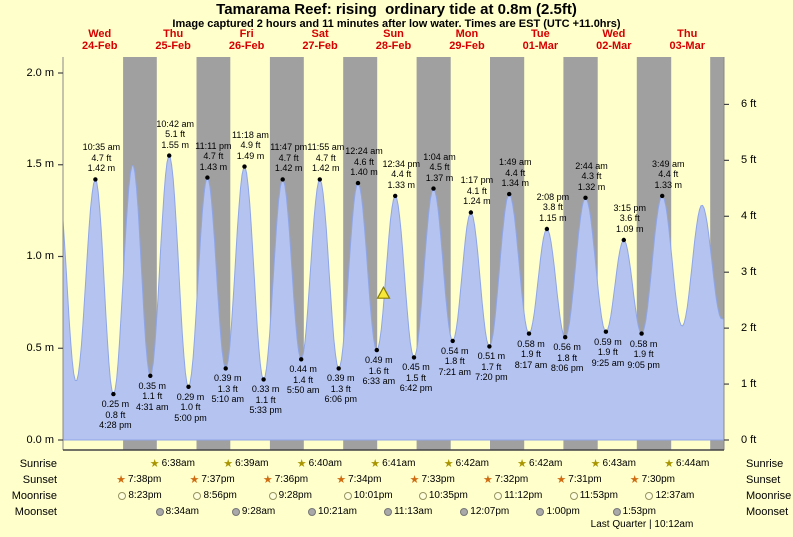 Image resolution: width=793 pixels, height=537 pixels. I want to click on sunrise-item: ★ 6:38am, so click(172, 464).